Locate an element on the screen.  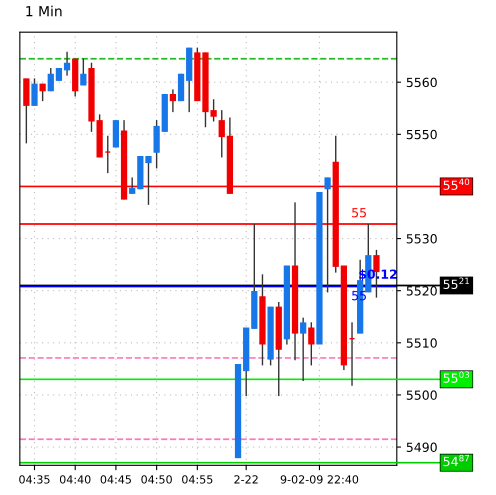
y-tick-label: 5550 is located at coordinates (421, 135).